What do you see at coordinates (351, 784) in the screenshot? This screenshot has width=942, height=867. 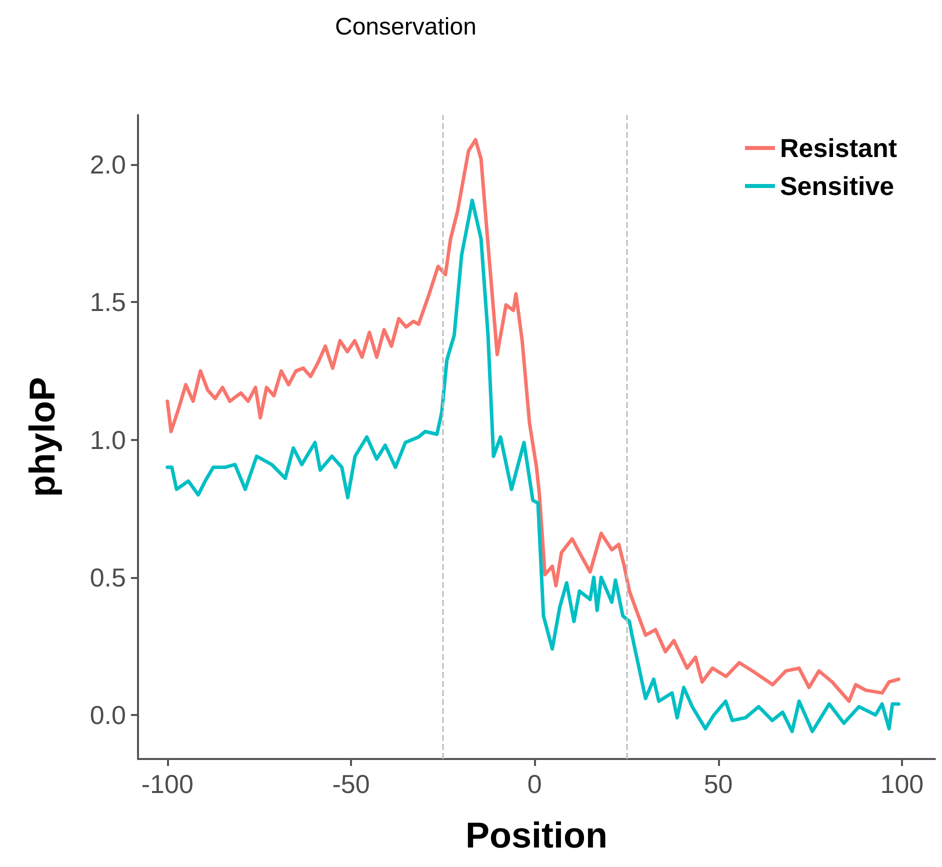 I see `x-tick-label: -50` at bounding box center [351, 784].